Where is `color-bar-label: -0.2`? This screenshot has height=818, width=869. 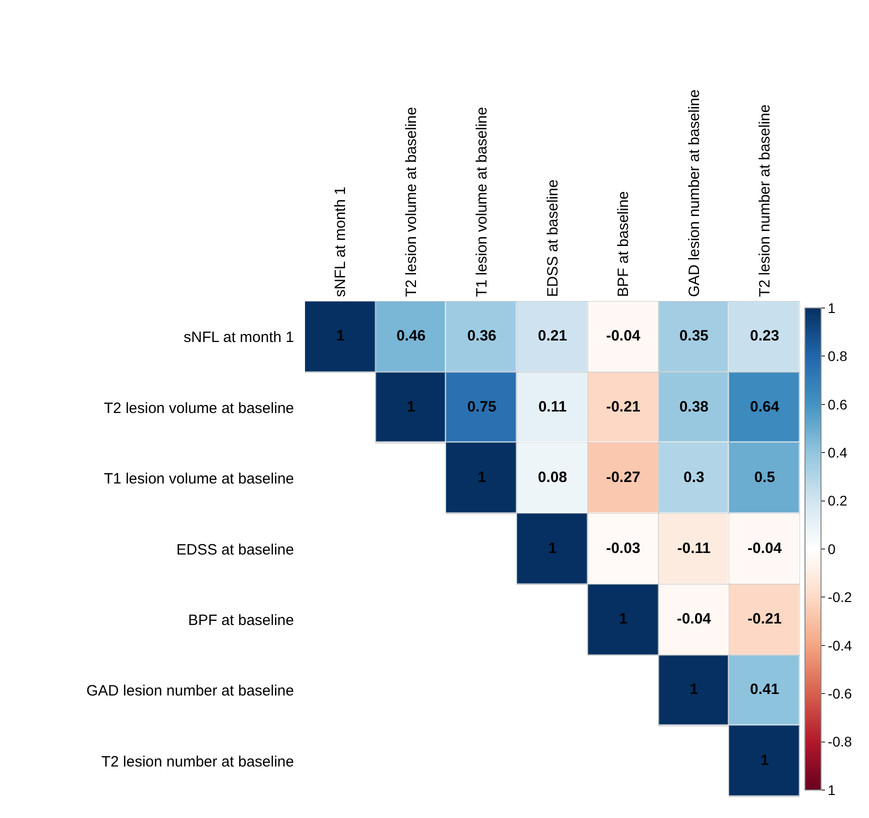
color-bar-label: -0.2 is located at coordinates (840, 597).